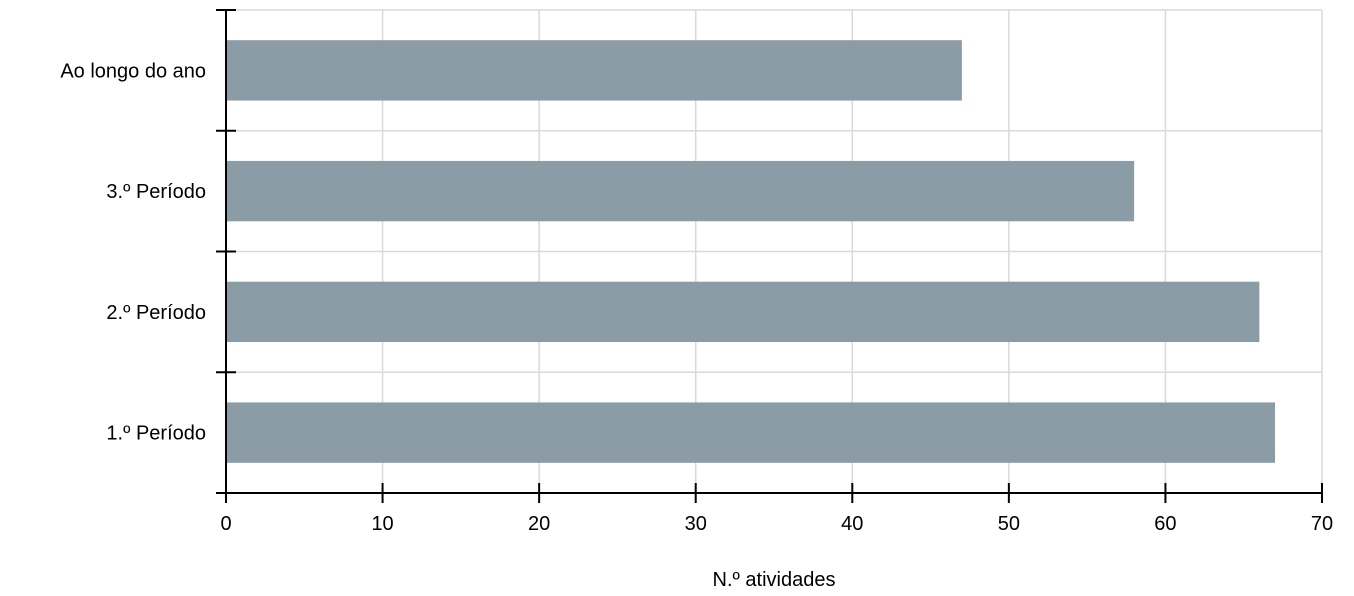 The height and width of the screenshot is (596, 1354). What do you see at coordinates (1009, 524) in the screenshot?
I see `x-tick-label-50: 50` at bounding box center [1009, 524].